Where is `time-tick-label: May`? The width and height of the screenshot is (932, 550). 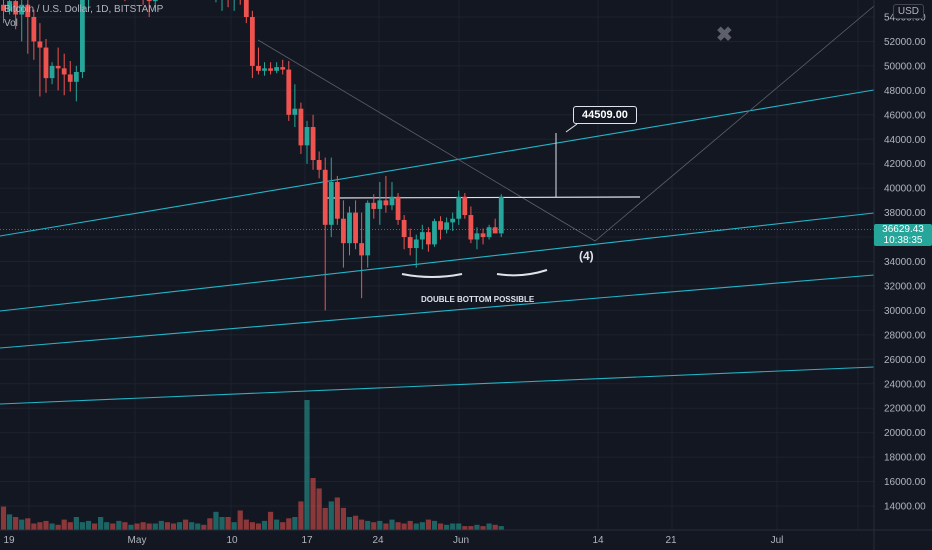 time-tick-label: May is located at coordinates (137, 540).